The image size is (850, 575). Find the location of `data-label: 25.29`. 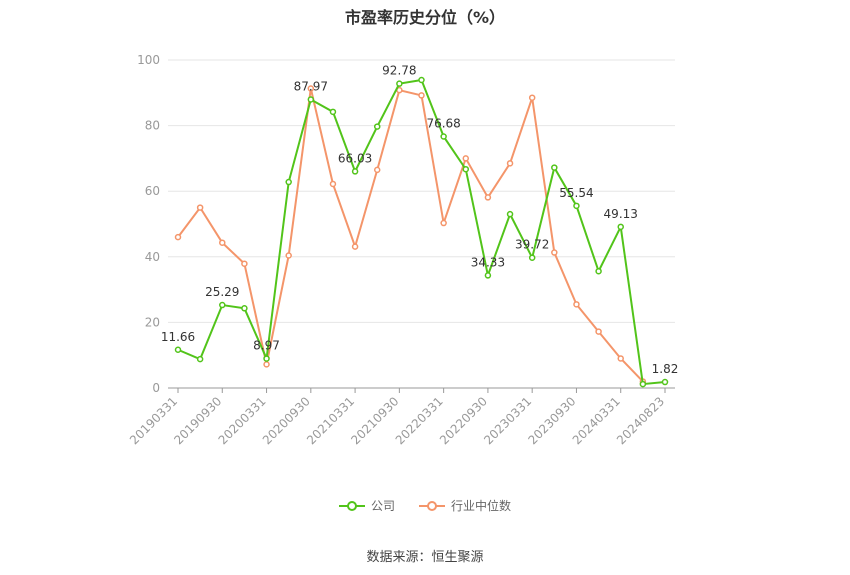

data-label: 25.29 is located at coordinates (222, 292).